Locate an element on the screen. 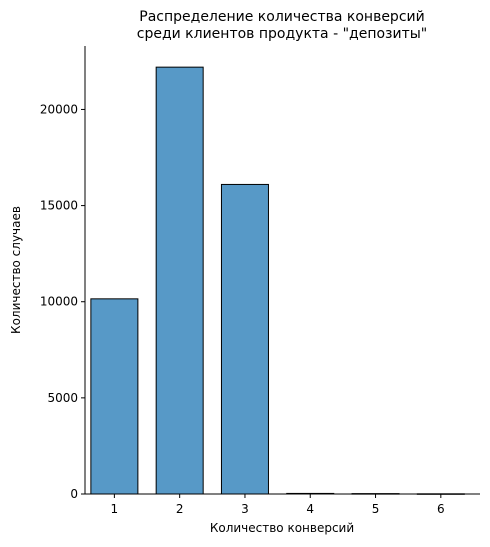 The image size is (490, 547). x-tick-label: 1 is located at coordinates (115, 509).